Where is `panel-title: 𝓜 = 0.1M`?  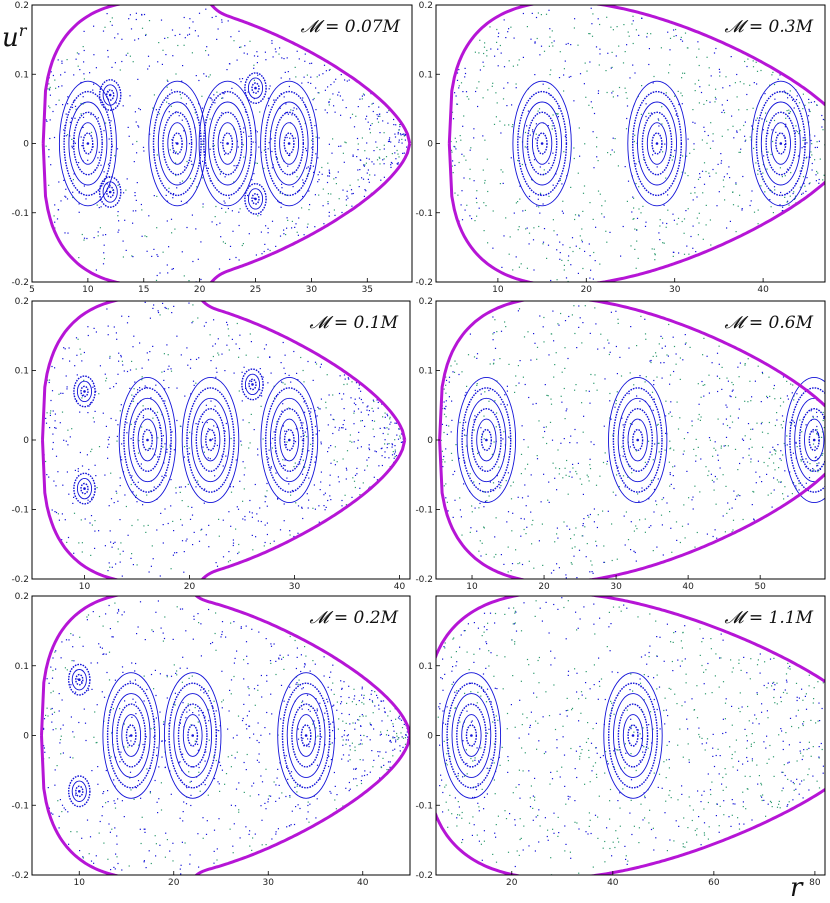
panel-title: 𝓜 = 0.1M is located at coordinates (353, 323).